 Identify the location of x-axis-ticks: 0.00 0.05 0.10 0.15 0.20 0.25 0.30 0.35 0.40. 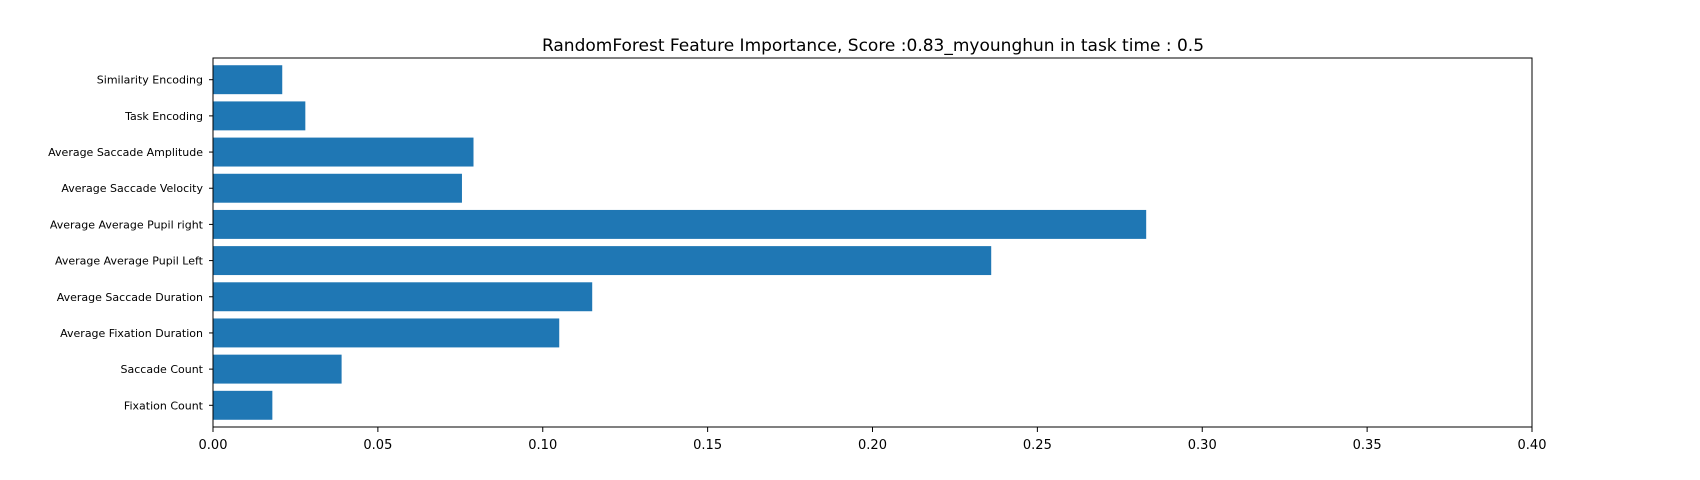
(873, 440).